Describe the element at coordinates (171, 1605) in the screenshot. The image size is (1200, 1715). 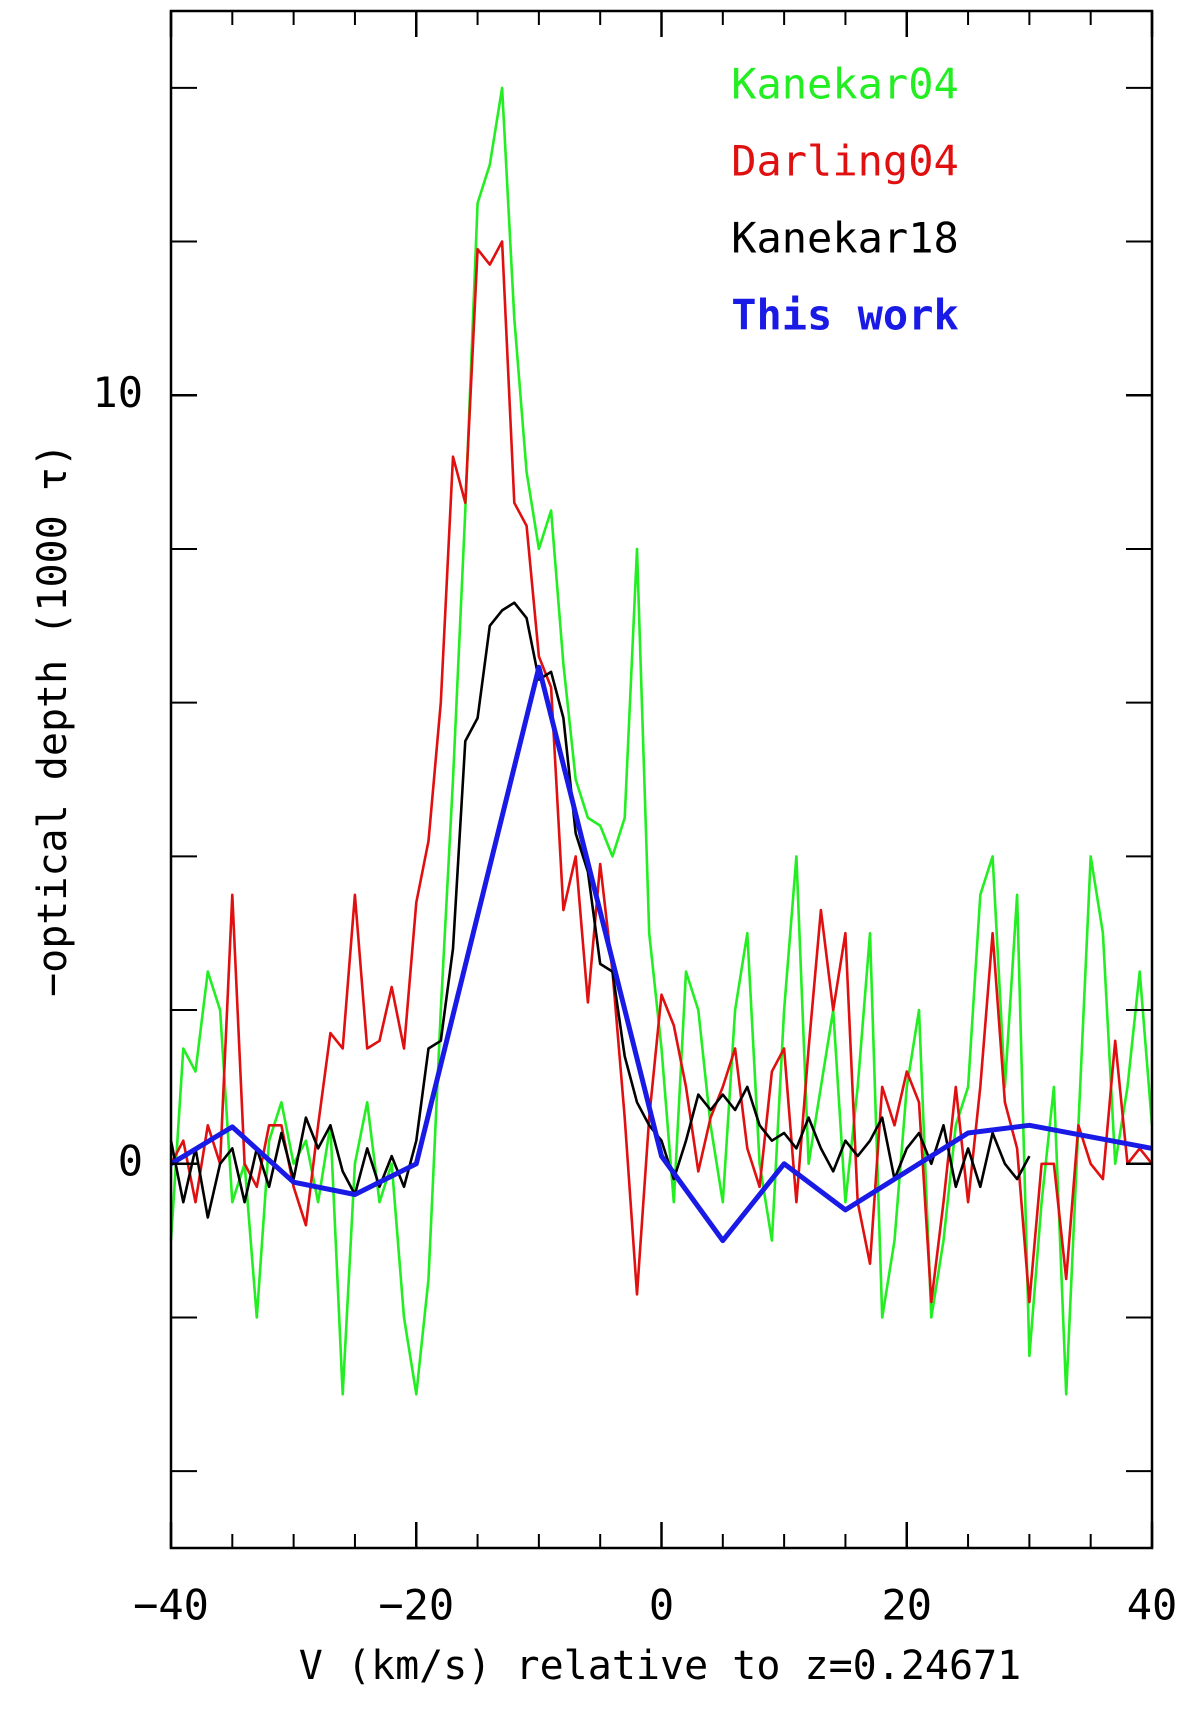
I see `x-tick-label: −40` at that location.